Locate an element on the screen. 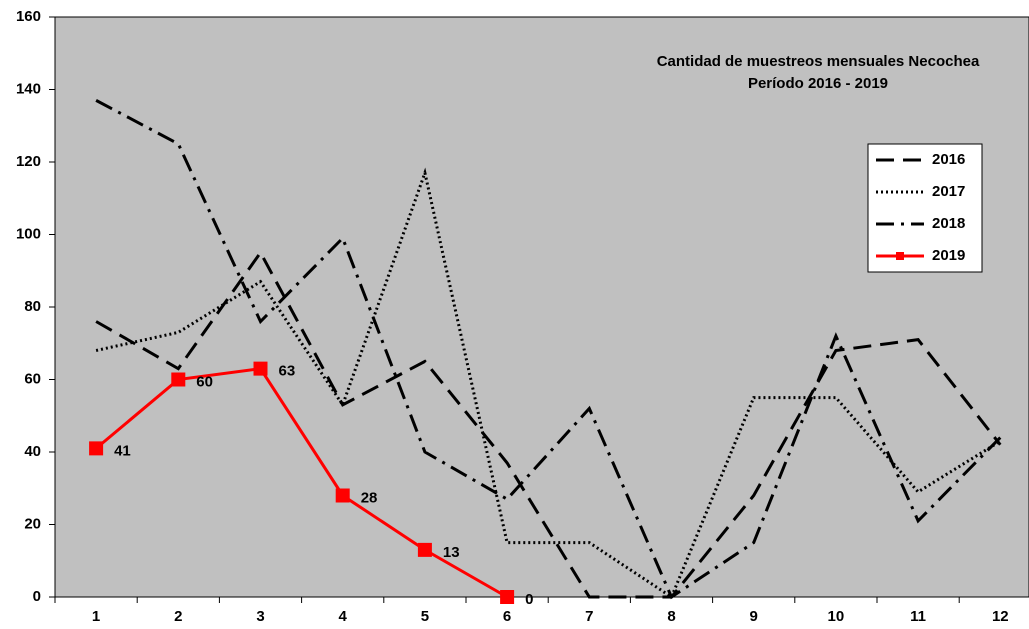 This screenshot has height=629, width=1029. data-label: 41 is located at coordinates (122, 450).